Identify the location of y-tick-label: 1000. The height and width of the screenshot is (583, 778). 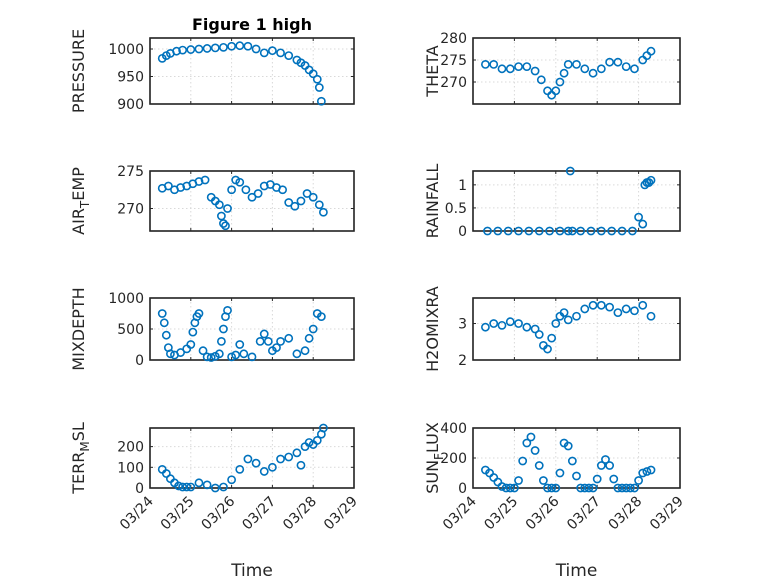
(126, 299).